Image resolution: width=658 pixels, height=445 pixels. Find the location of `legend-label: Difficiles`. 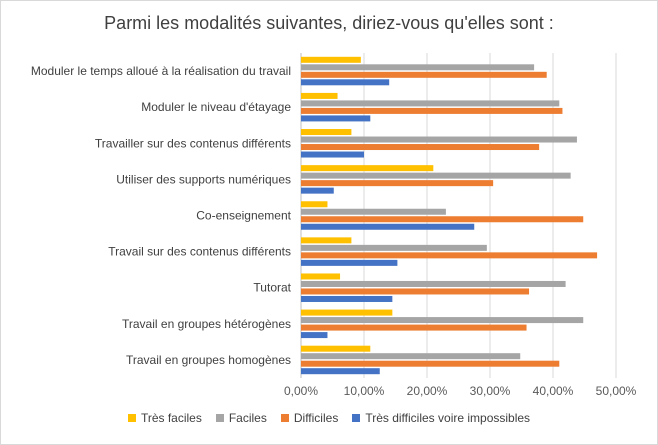

legend-label: Difficiles is located at coordinates (316, 418).